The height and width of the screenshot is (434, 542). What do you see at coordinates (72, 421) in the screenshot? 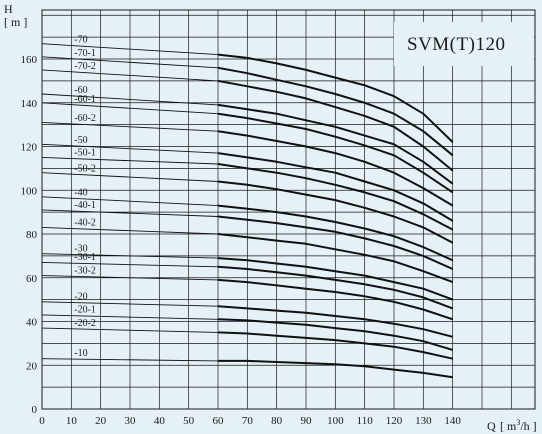
I see `x-tick-label: 10` at bounding box center [72, 421].